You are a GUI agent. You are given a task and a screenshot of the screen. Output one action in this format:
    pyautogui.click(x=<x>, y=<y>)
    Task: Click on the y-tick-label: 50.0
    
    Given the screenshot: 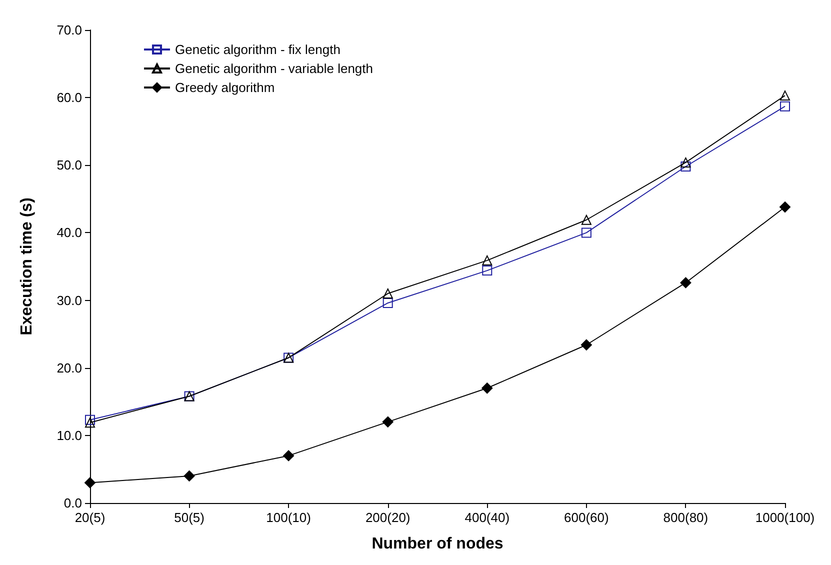 What is the action you would take?
    pyautogui.click(x=69, y=165)
    